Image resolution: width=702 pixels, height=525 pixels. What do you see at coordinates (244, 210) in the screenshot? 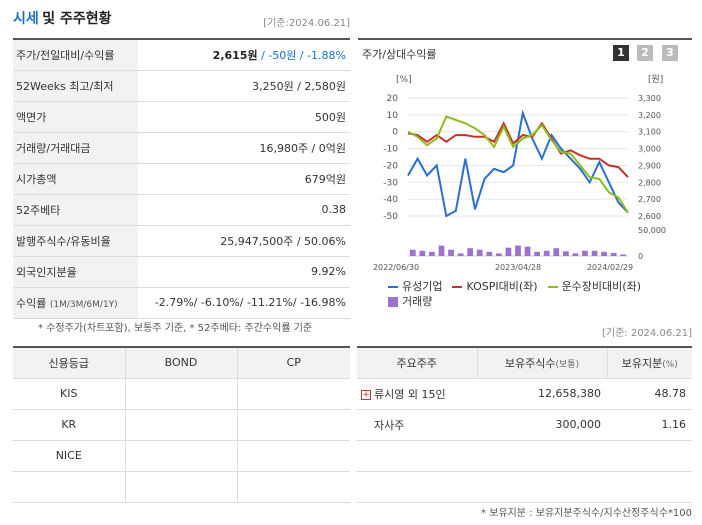
I see `info-value: 0.38` at bounding box center [244, 210].